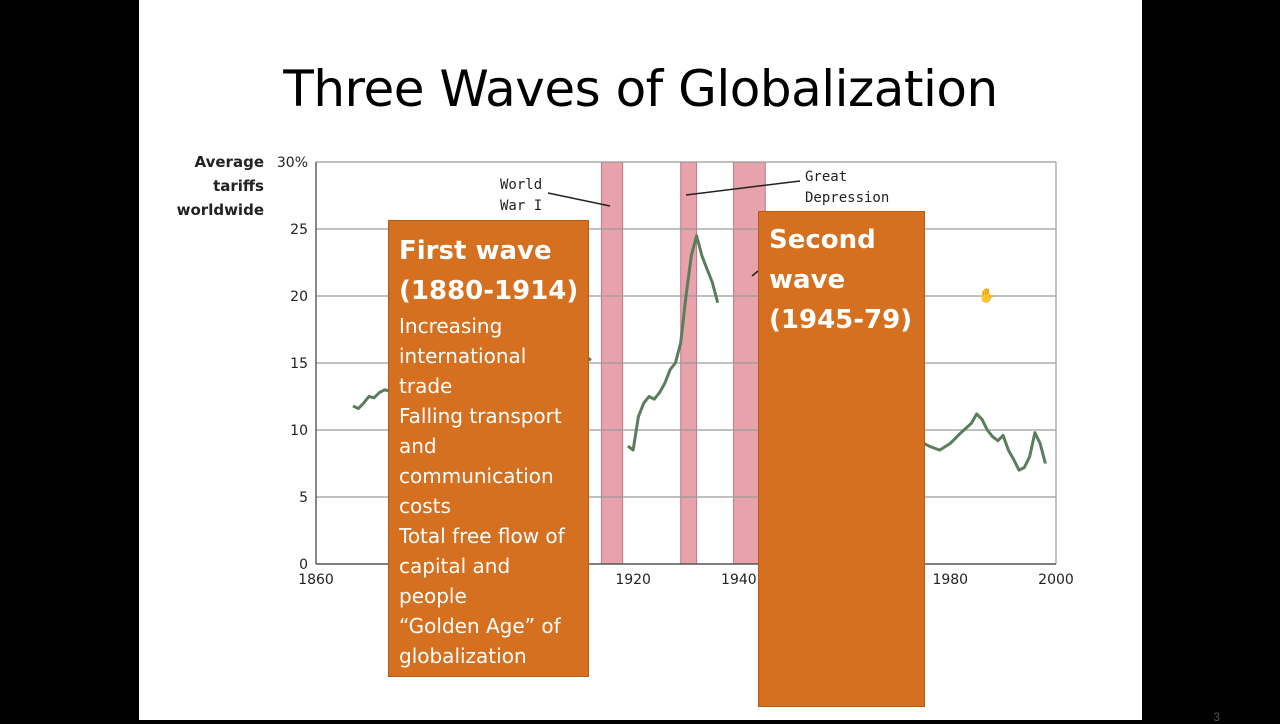  I want to click on x-tick-label-1: 1920, so click(633, 580).